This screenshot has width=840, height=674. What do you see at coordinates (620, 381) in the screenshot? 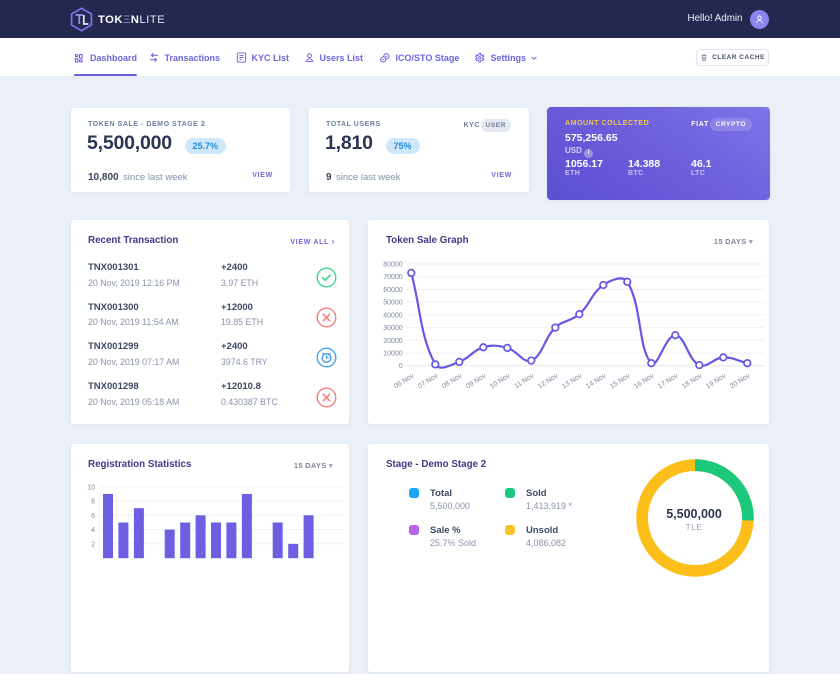
I see `svg-text: 15 Nov` at bounding box center [620, 381].